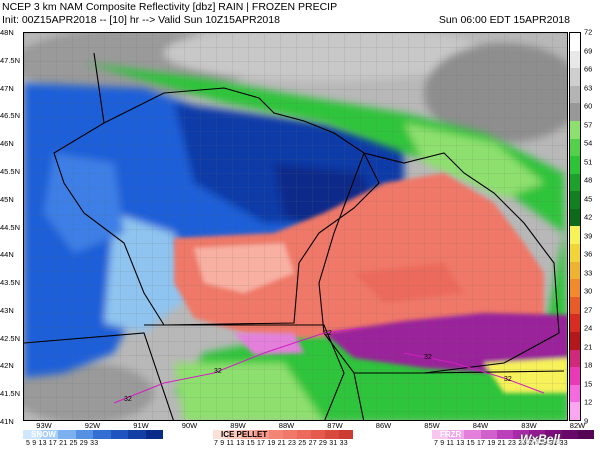 The image size is (600, 450). I want to click on colorbar-tick: 60, so click(588, 106).